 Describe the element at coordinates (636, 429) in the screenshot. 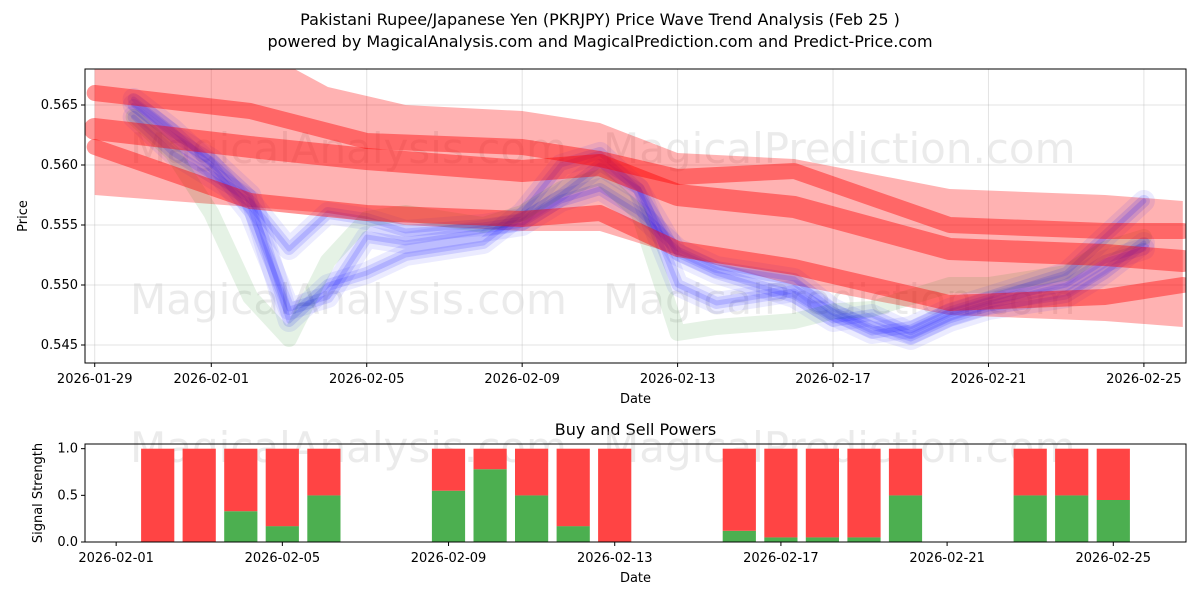

I see `powers-title: Buy and Sell Powers` at that location.